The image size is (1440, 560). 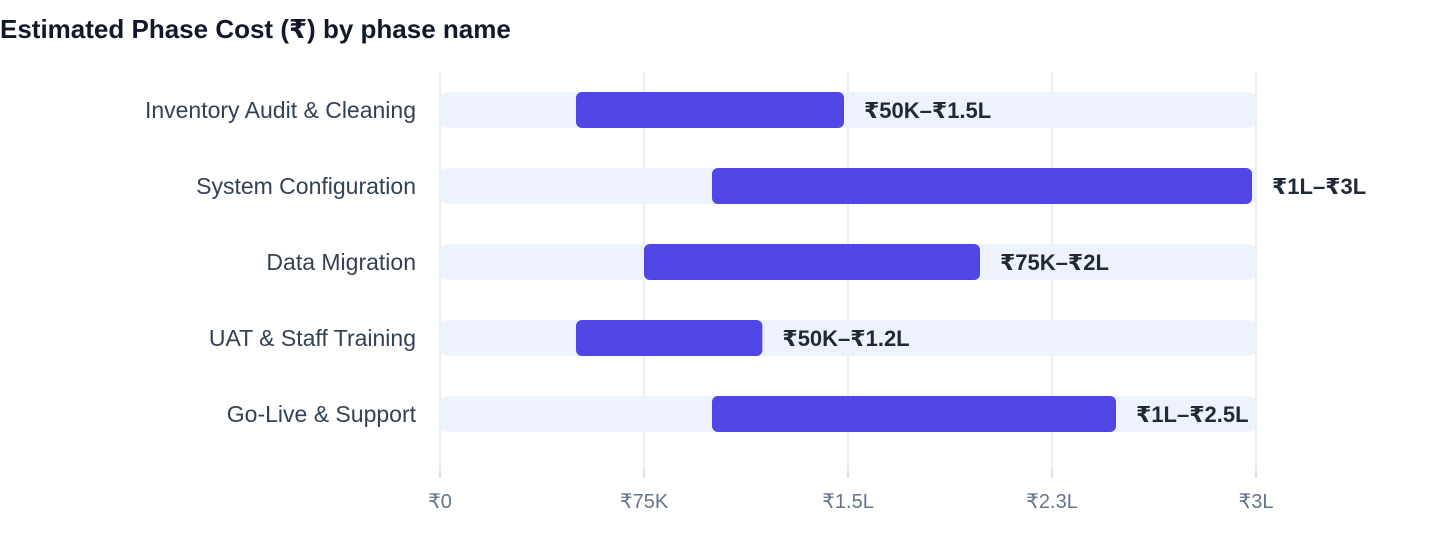 What do you see at coordinates (341, 262) in the screenshot?
I see `category-label: Data Migration` at bounding box center [341, 262].